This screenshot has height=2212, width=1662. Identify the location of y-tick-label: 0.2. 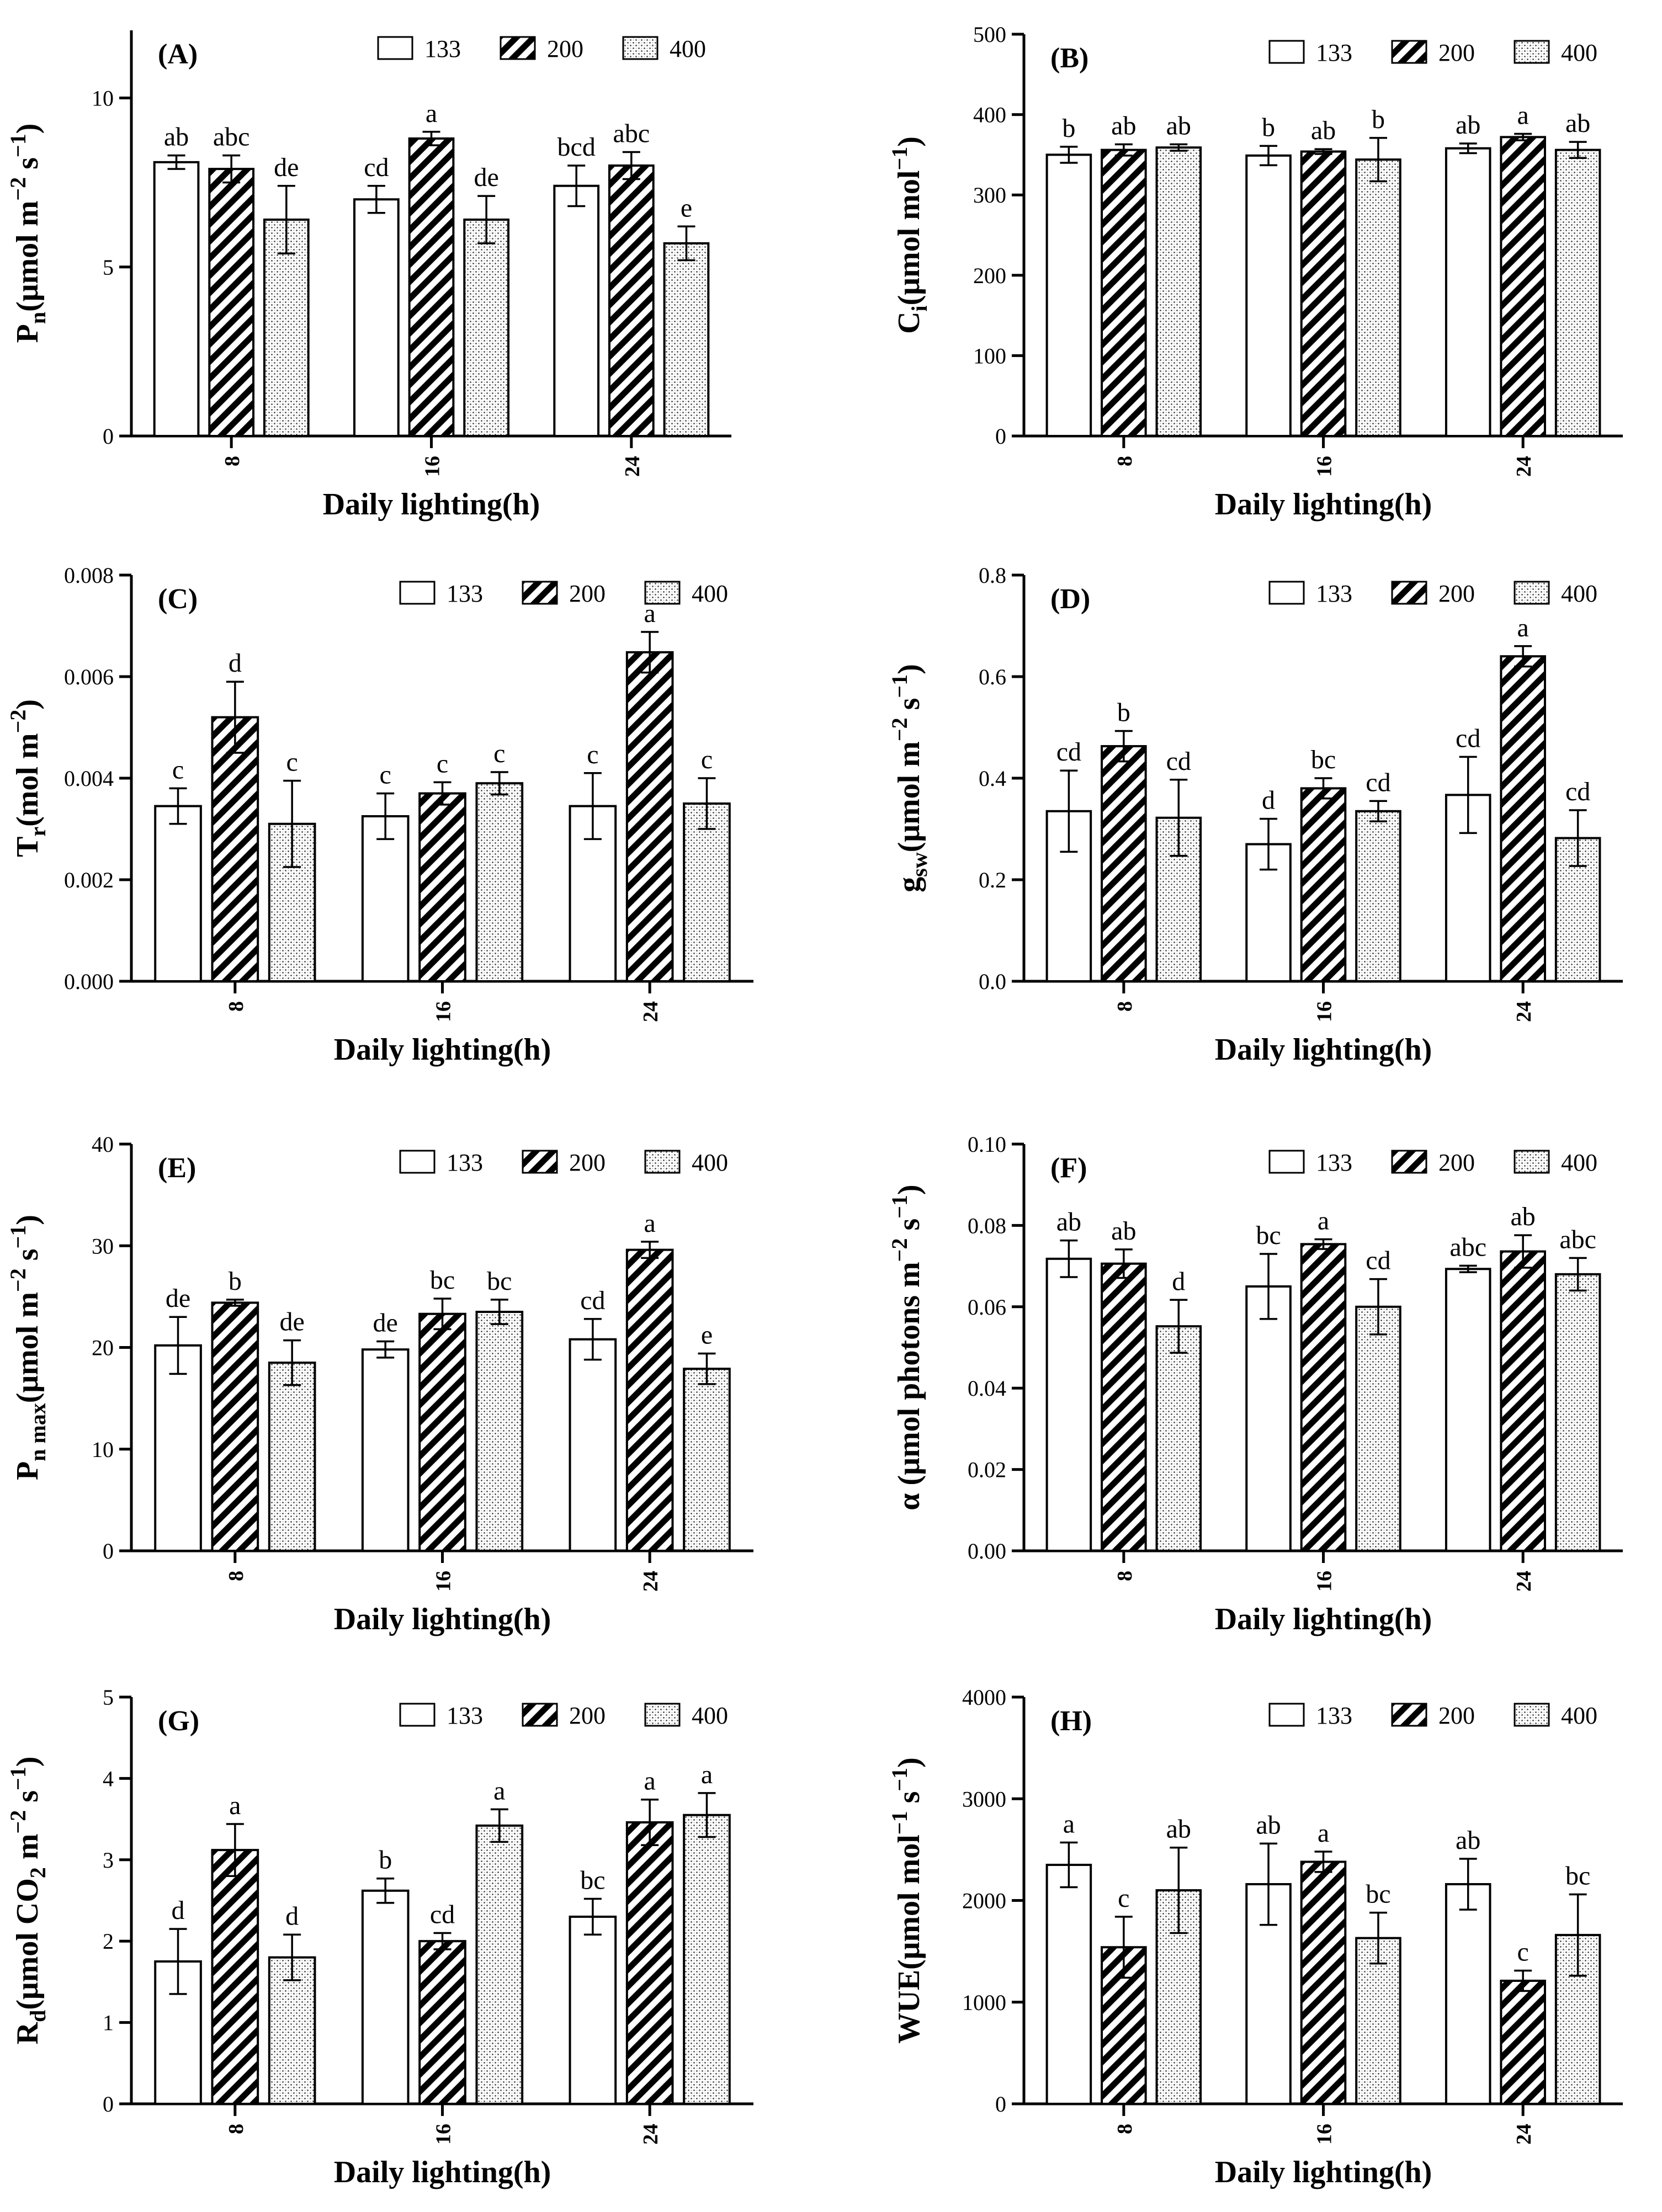
(993, 880).